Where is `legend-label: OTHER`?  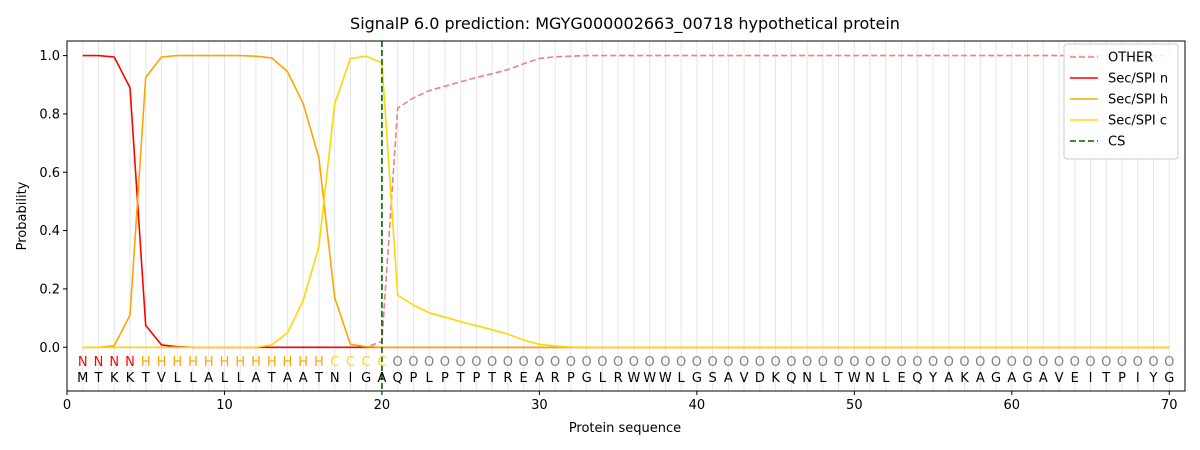 legend-label: OTHER is located at coordinates (1130, 58).